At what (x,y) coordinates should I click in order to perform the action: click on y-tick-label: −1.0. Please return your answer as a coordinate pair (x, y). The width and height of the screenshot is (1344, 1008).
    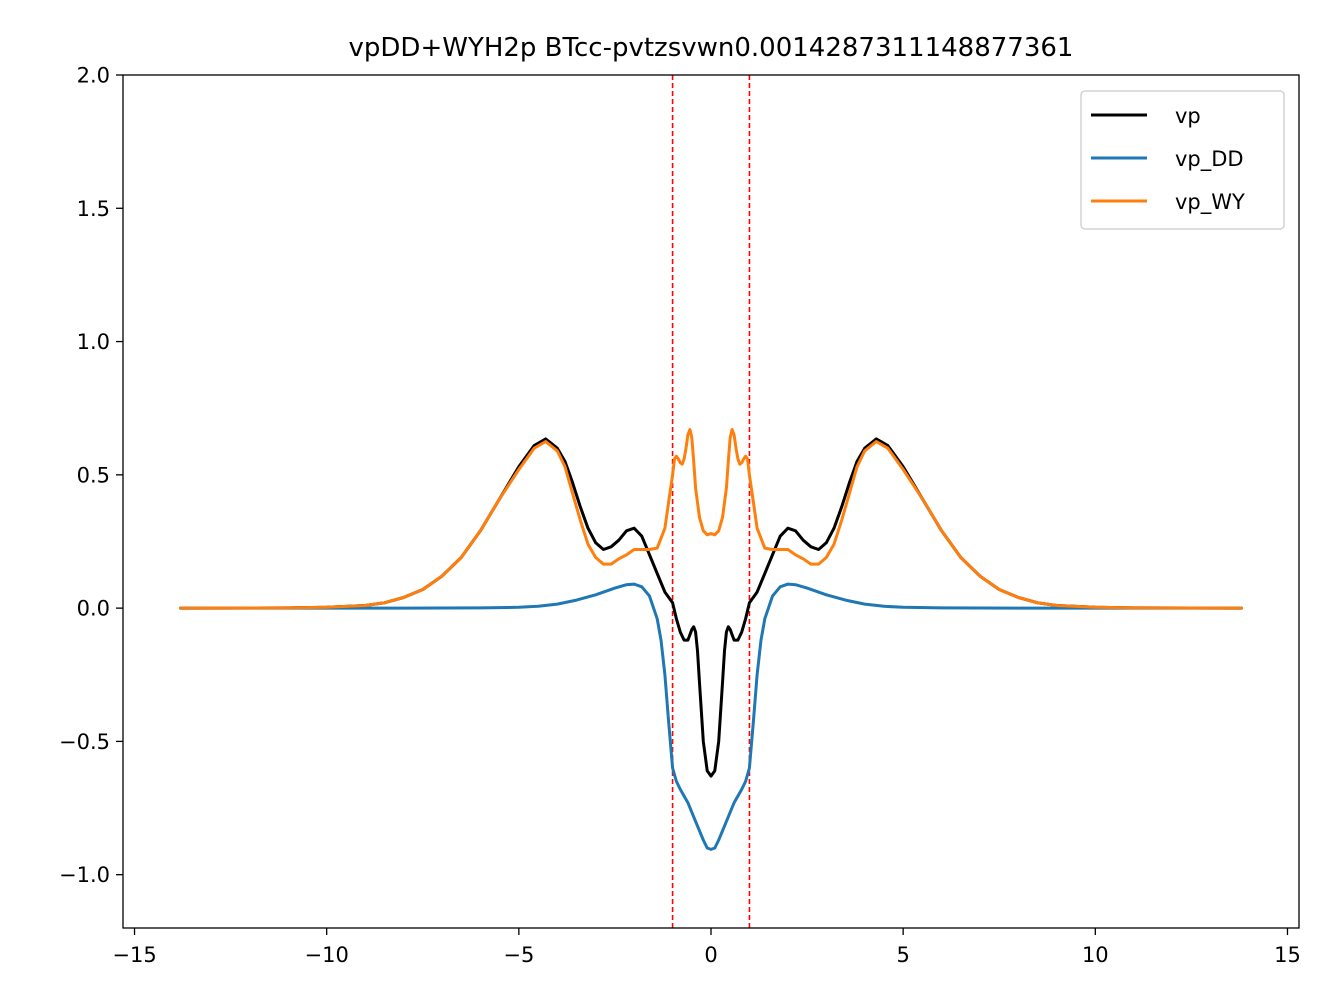
    Looking at the image, I should click on (84, 875).